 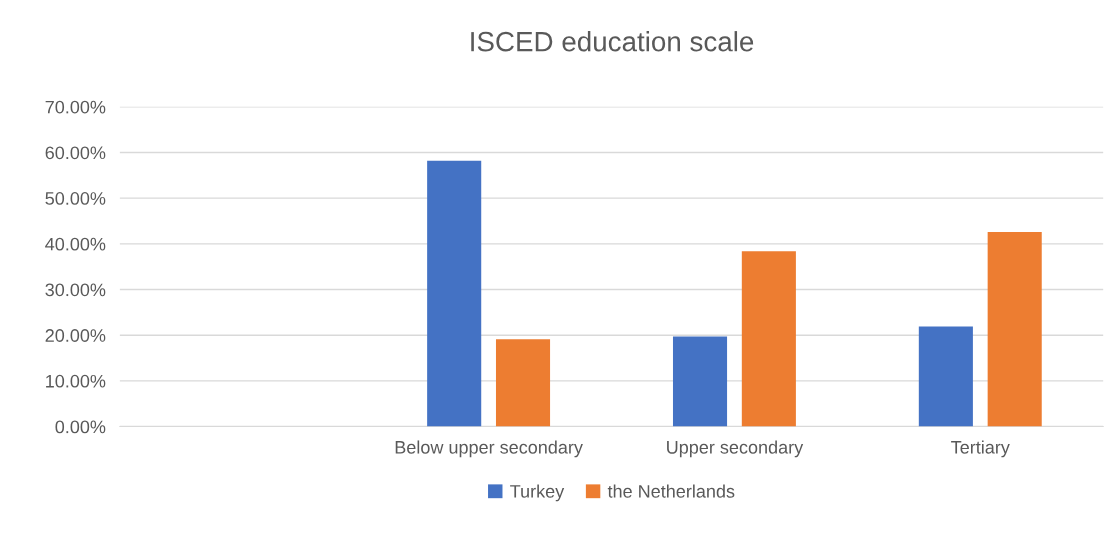 What do you see at coordinates (612, 41) in the screenshot?
I see `chart-title: ISCED education scale` at bounding box center [612, 41].